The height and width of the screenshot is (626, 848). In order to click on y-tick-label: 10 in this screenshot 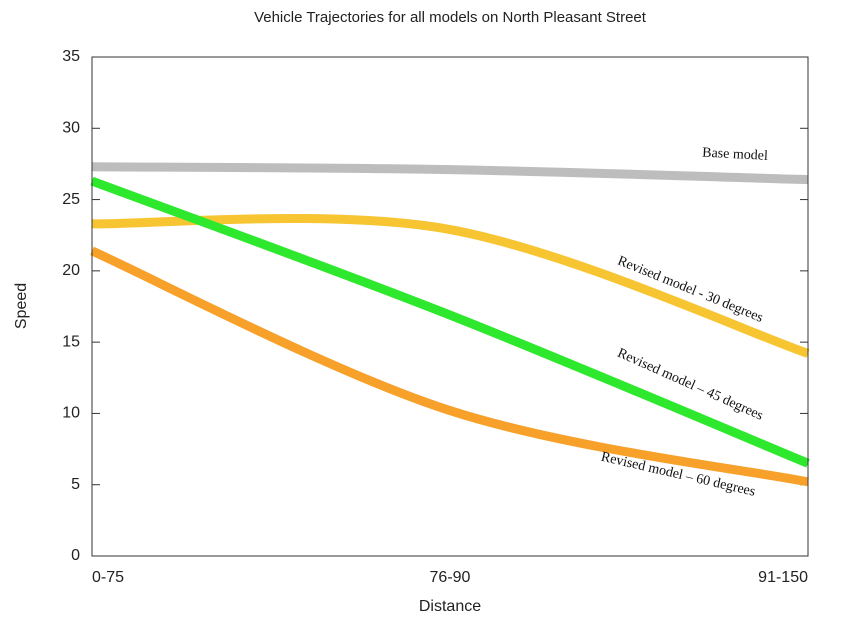, I will do `click(71, 413)`.